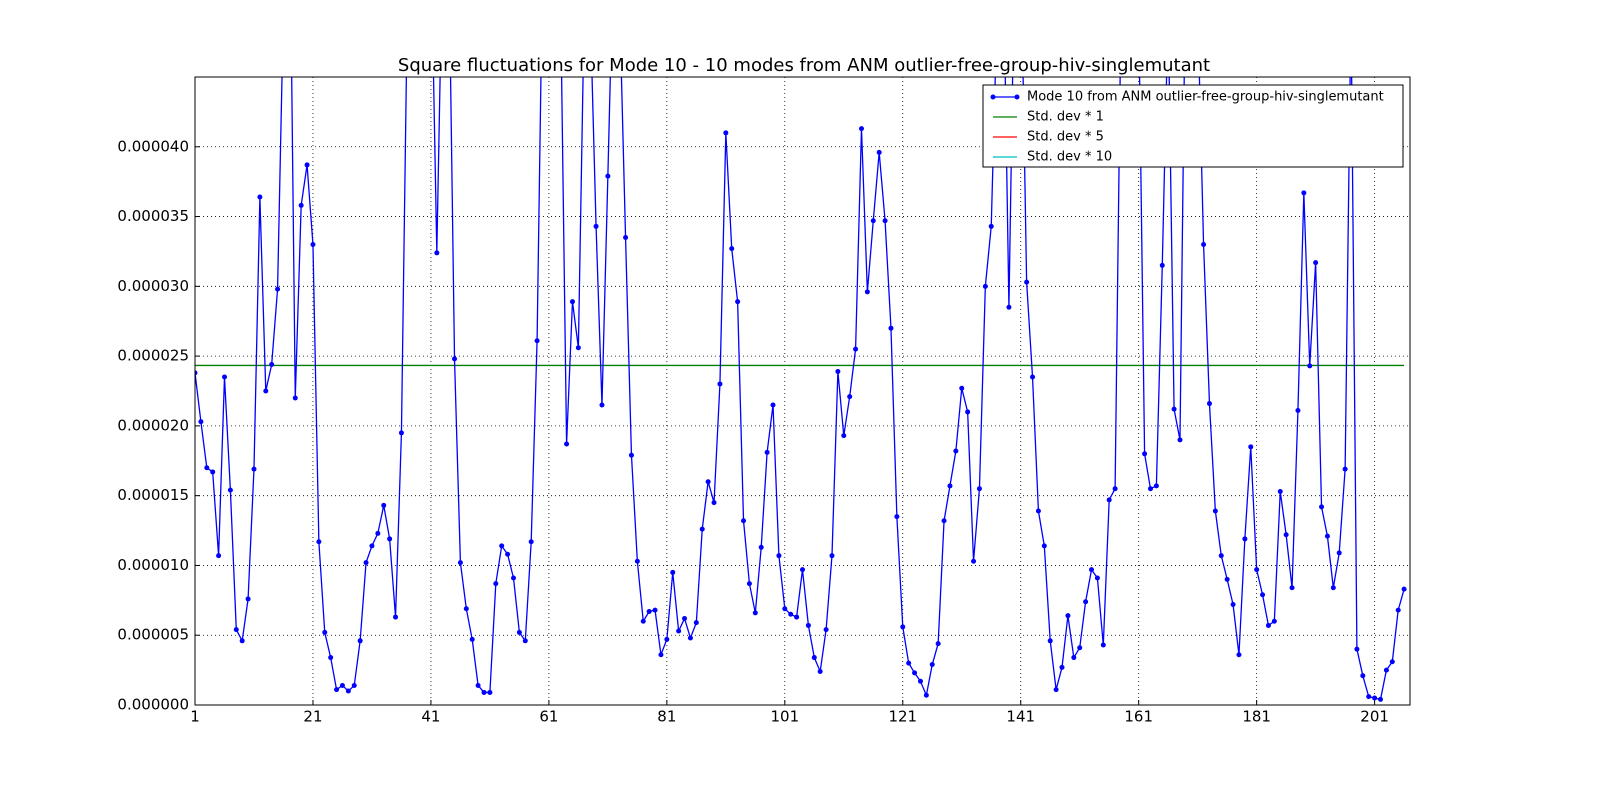 This screenshot has width=1600, height=800. Describe the element at coordinates (548, 717) in the screenshot. I see `x-tick-label: 61` at that location.